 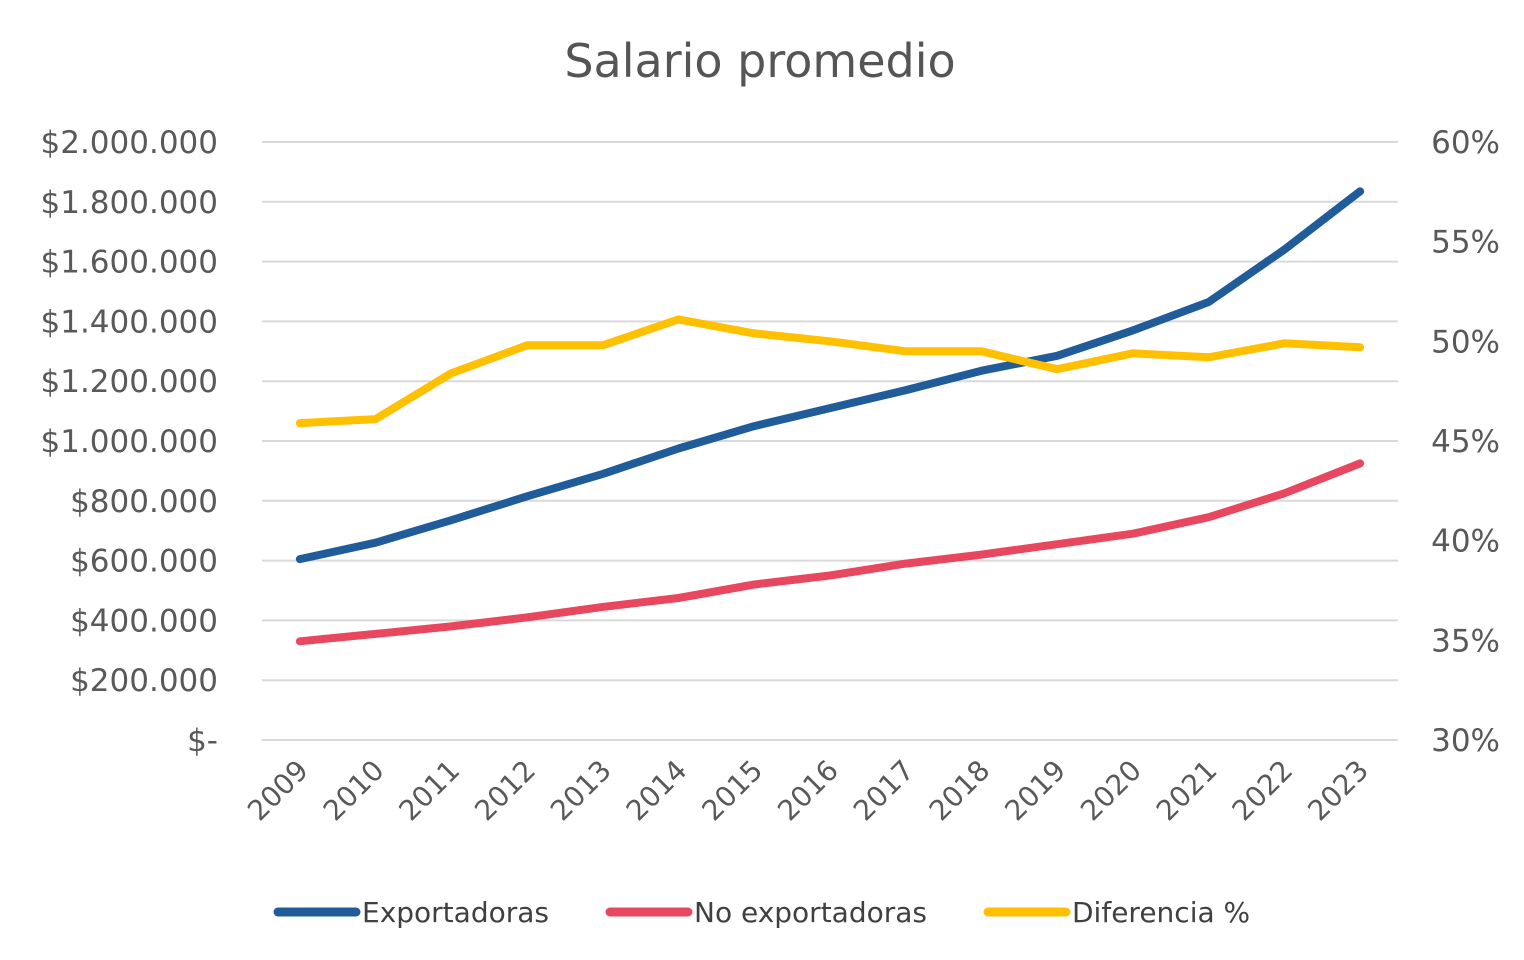 What do you see at coordinates (1161, 912) in the screenshot?
I see `legend-label: Diferencia %` at bounding box center [1161, 912].